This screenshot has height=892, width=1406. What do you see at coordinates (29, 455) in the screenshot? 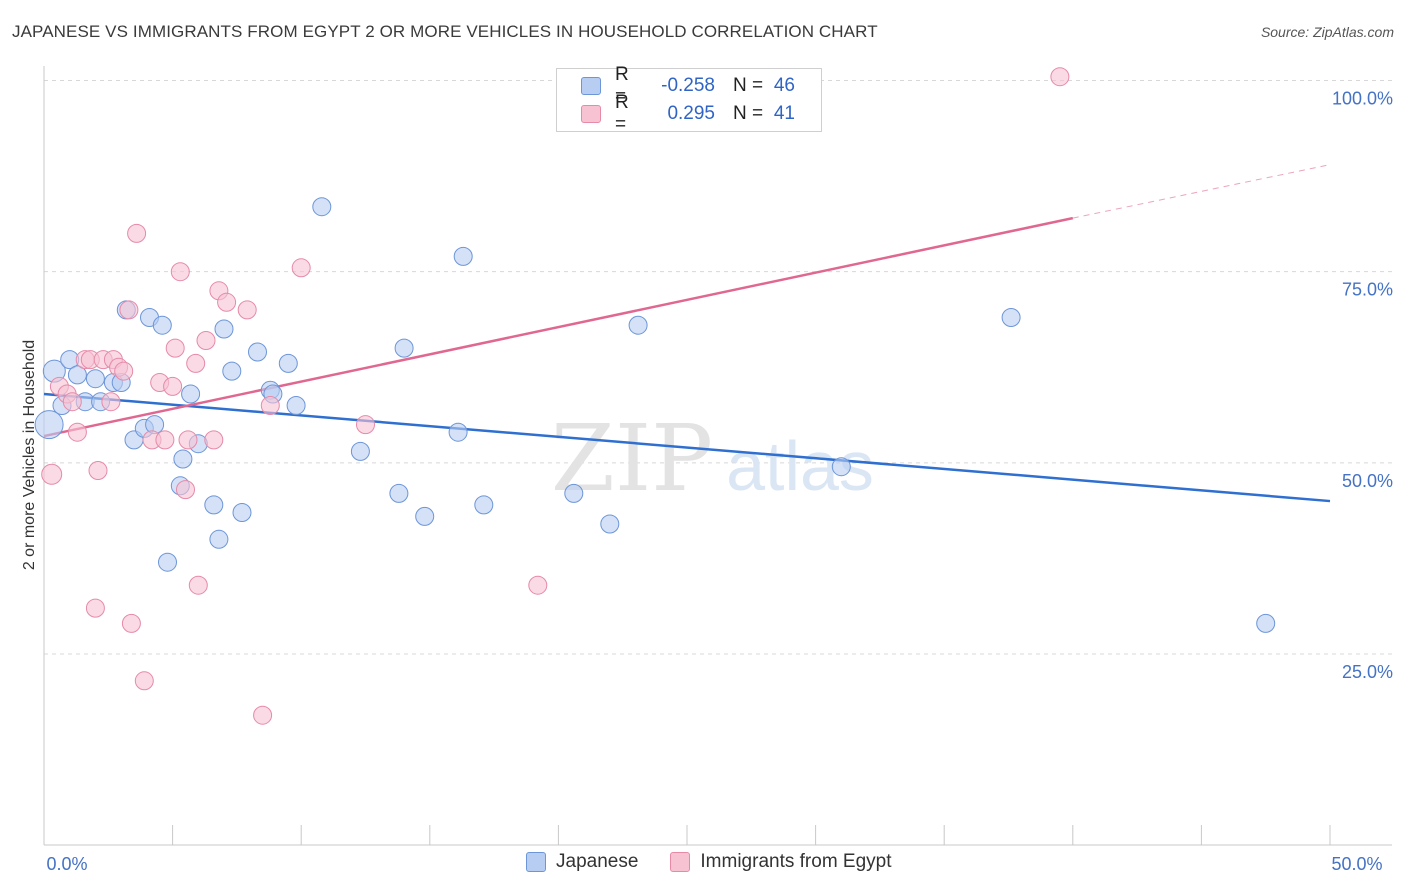
I see `y-axis-label: 2 or more Vehicles in Household` at bounding box center [29, 455].